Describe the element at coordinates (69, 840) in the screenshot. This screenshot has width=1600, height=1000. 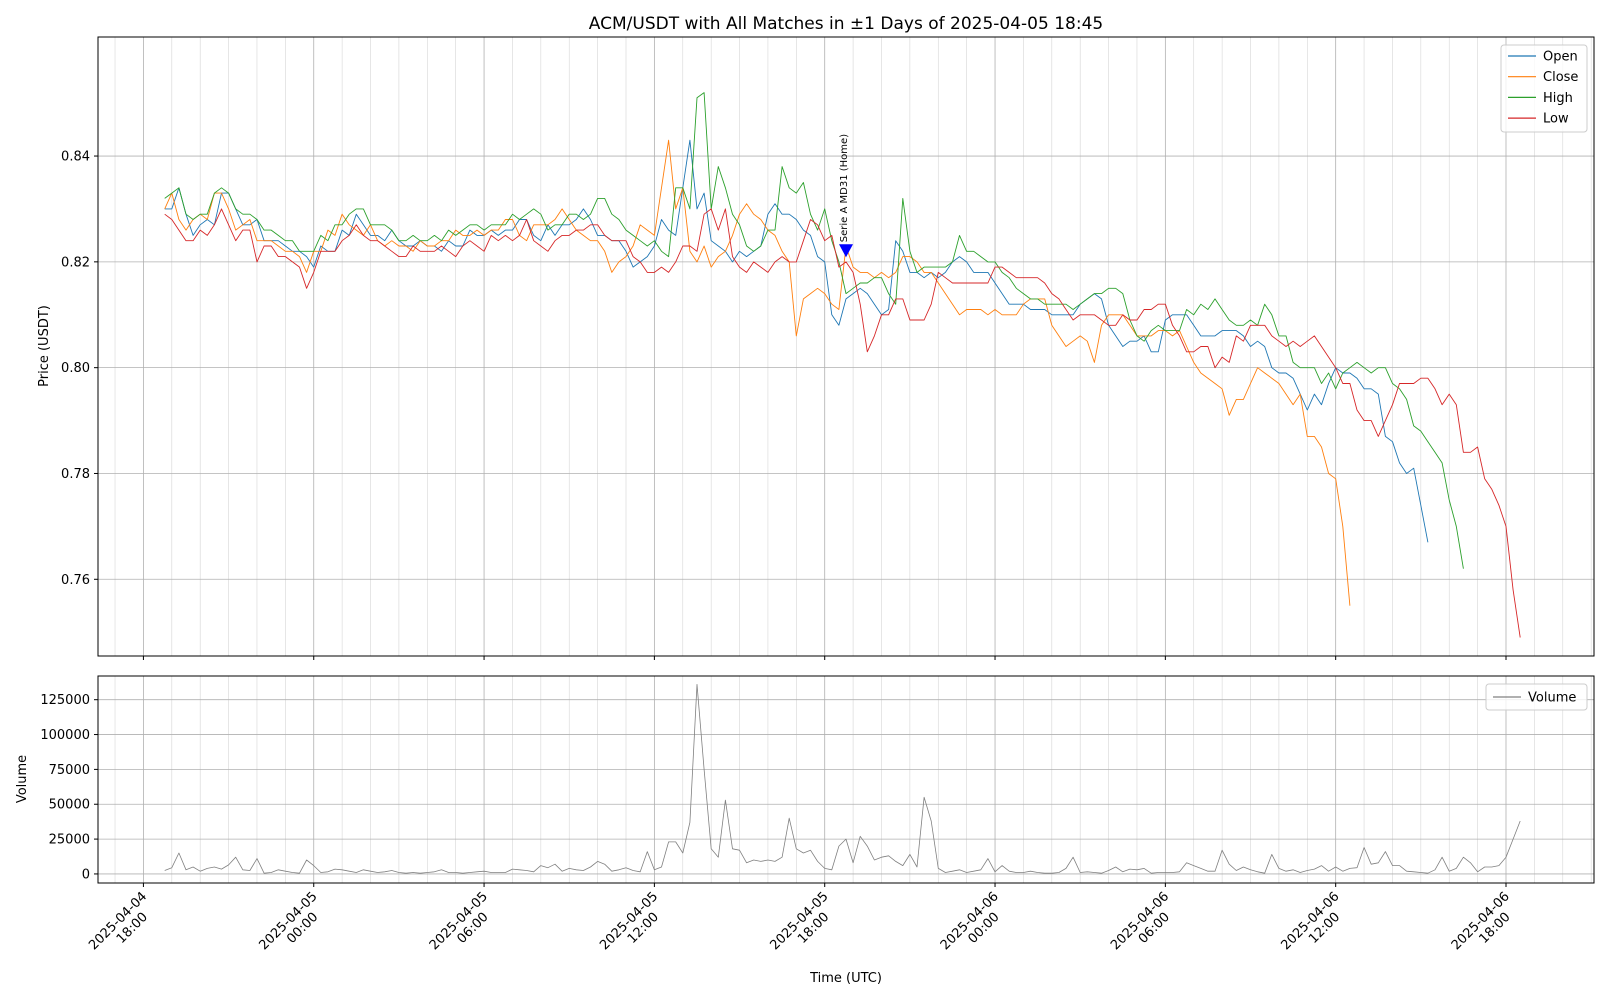
I see `volume-y-tick-label: 25000` at that location.